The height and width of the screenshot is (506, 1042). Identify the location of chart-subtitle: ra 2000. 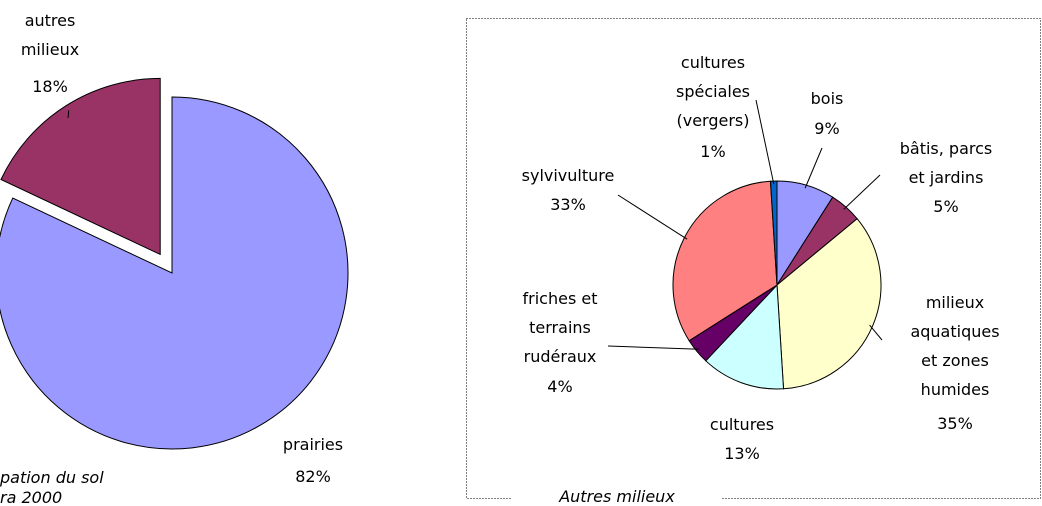
(31, 497).